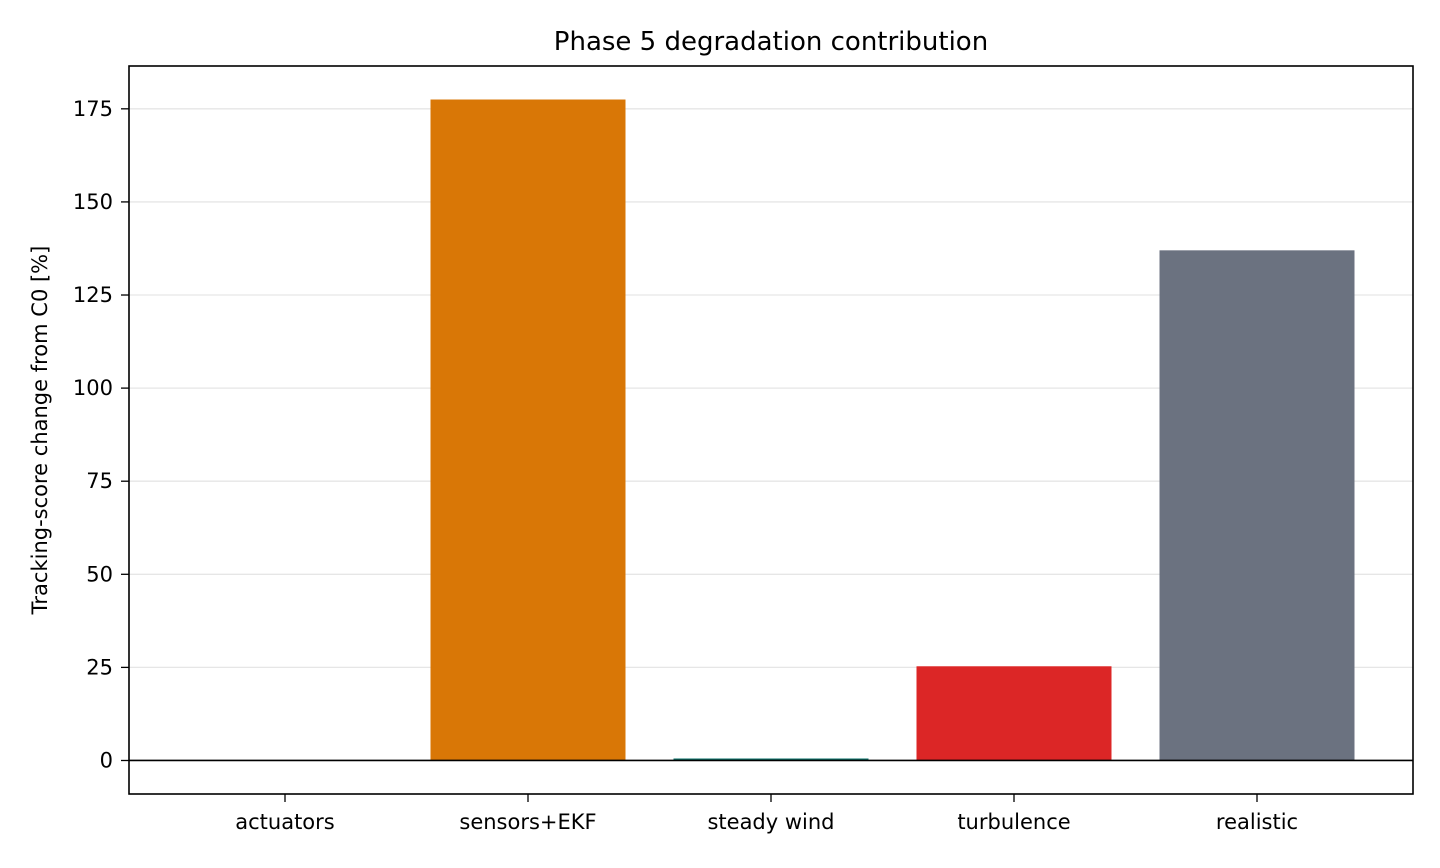 This screenshot has height=868, width=1440. What do you see at coordinates (528, 430) in the screenshot?
I see `bar-sensors-ekf` at bounding box center [528, 430].